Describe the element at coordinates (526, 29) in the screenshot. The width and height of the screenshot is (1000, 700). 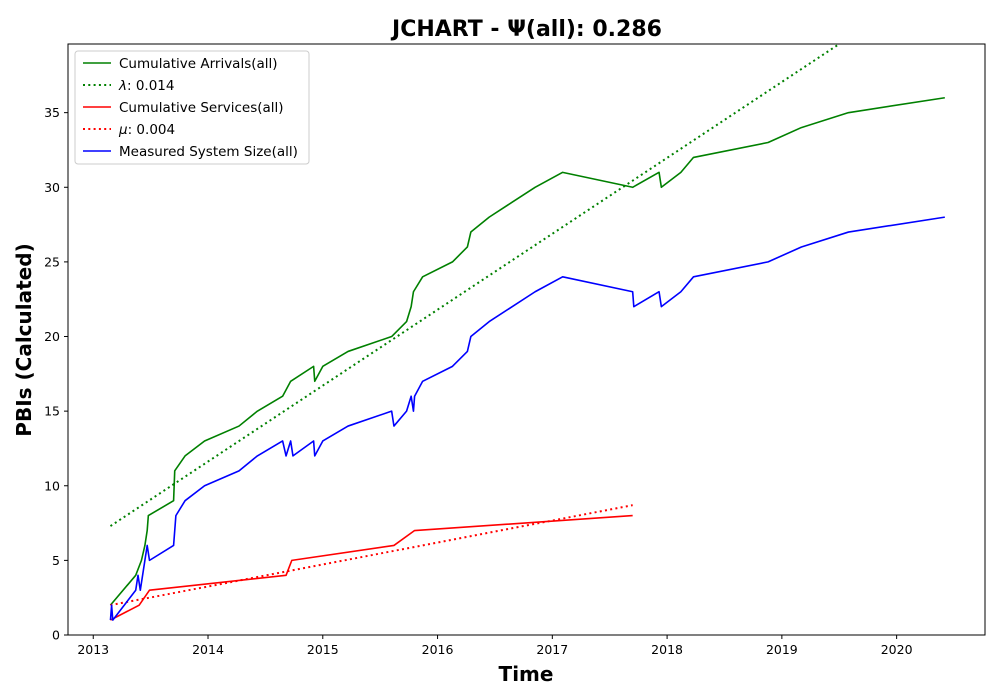
I see `chart-title: JCHART - Ψ(all): 0.286` at that location.